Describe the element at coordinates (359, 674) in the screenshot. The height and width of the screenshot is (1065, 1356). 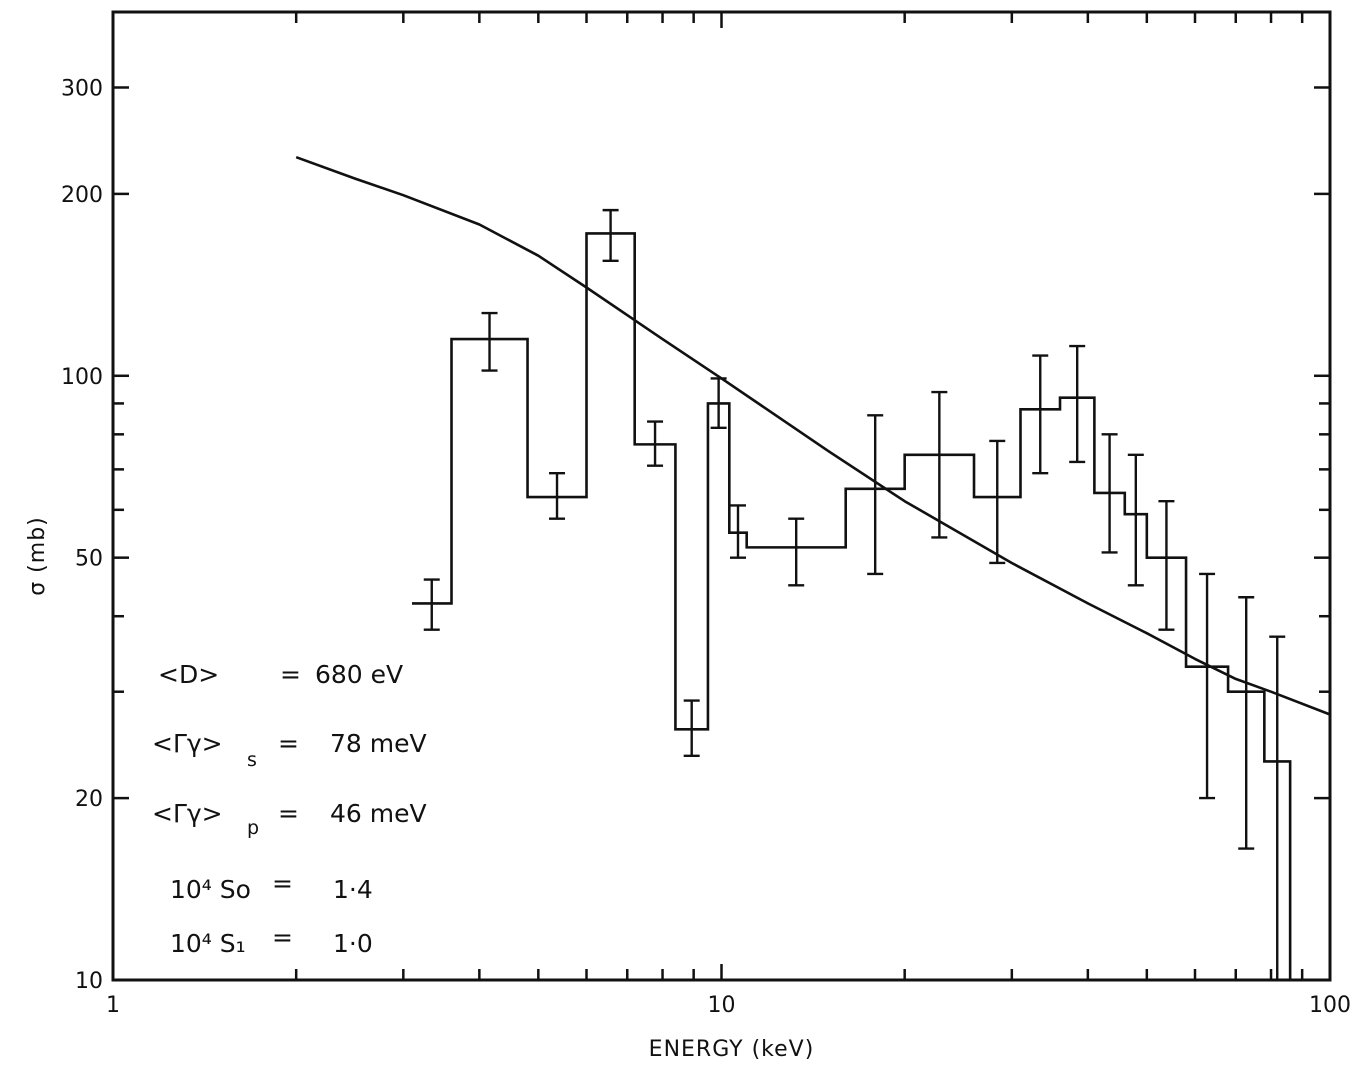
I see `param-value: 680 eV` at that location.